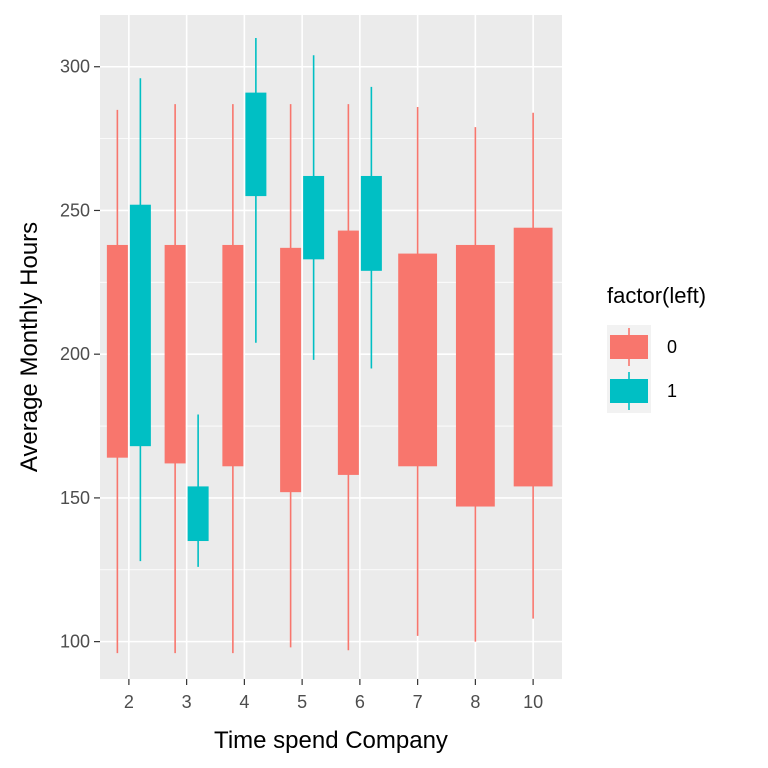 This screenshot has height=768, width=768. Describe the element at coordinates (331, 740) in the screenshot. I see `x-axis-title: Time spend Company` at that location.